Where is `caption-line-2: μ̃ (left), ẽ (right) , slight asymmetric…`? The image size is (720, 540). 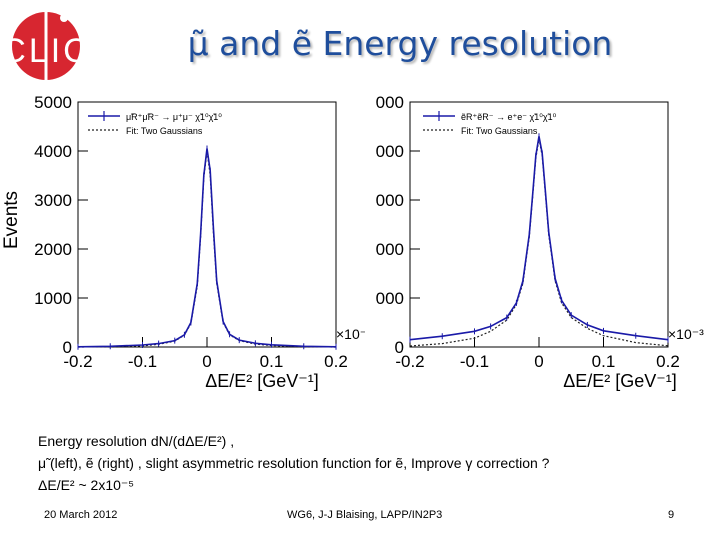
caption-line-2: μ̃ (left), ẽ (right) , slight asymmetric… is located at coordinates (294, 463).